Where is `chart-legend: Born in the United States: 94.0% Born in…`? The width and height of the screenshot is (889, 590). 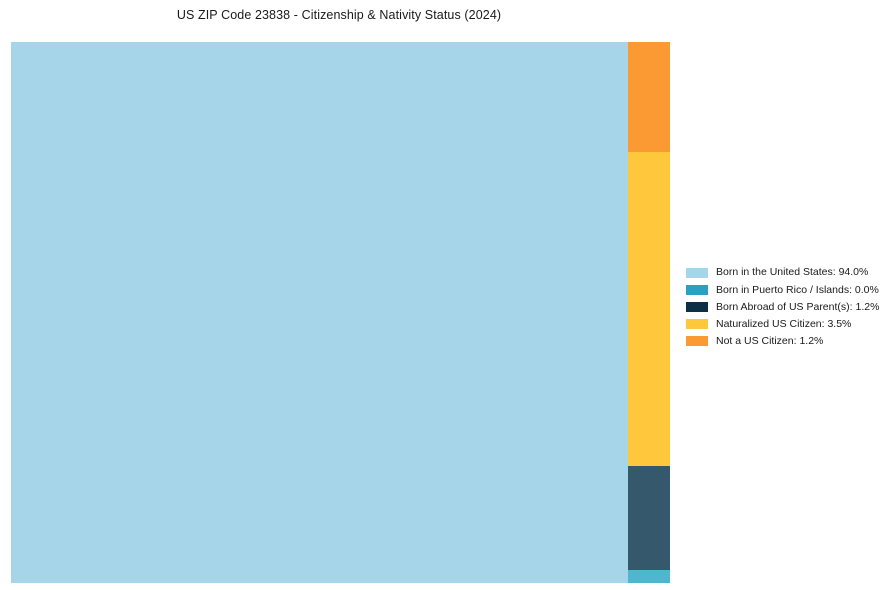
chart-legend: Born in the United States: 94.0% Born in… is located at coordinates (784, 307).